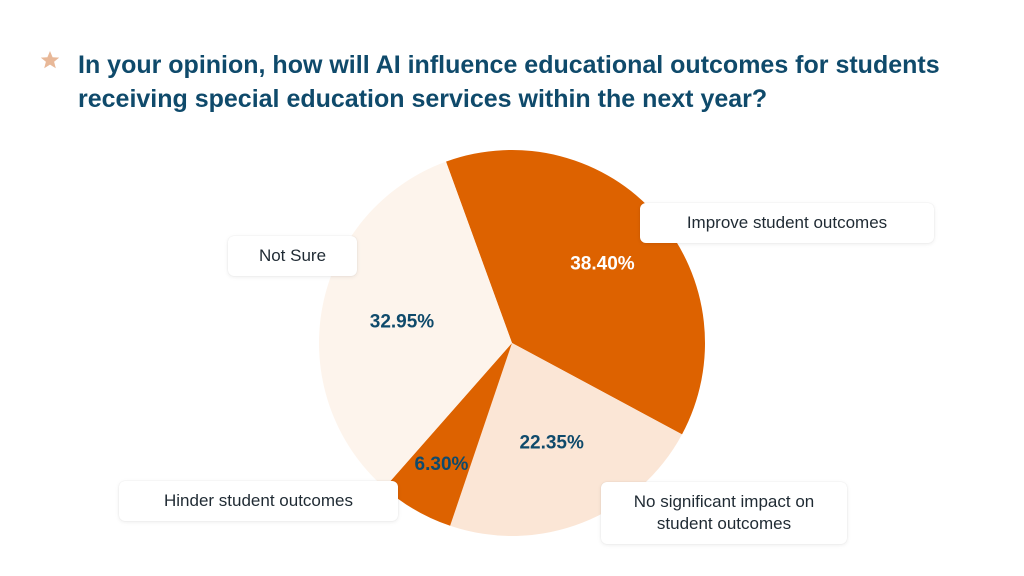  I want to click on slice-label-text: Improve student outcomes, so click(787, 222).